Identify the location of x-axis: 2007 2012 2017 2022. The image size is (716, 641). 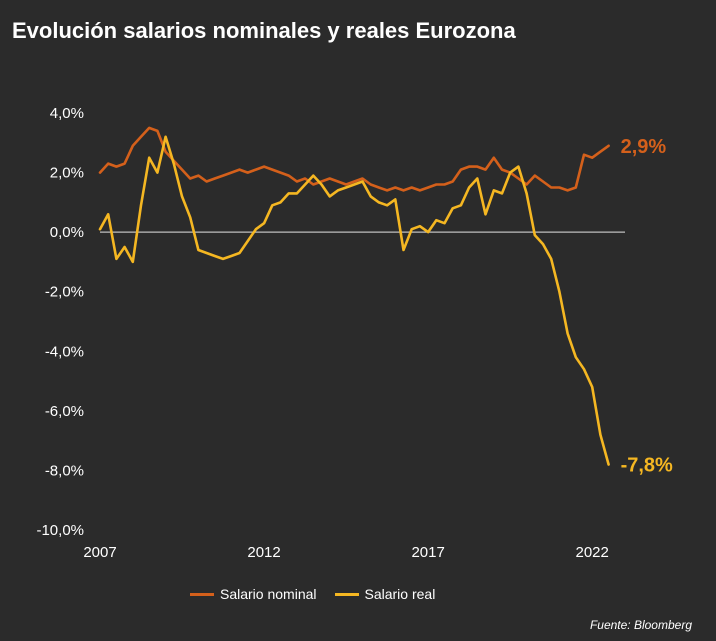
(346, 552).